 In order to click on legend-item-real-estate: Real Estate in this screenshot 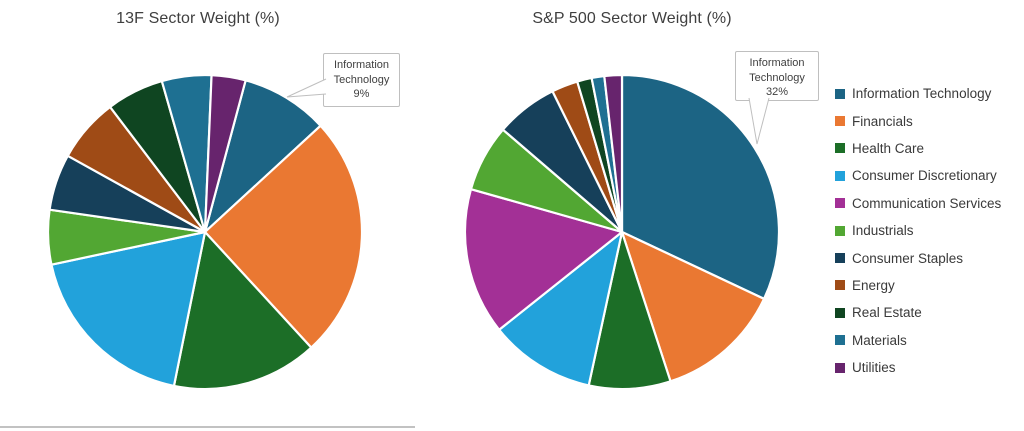, I will do `click(918, 312)`.